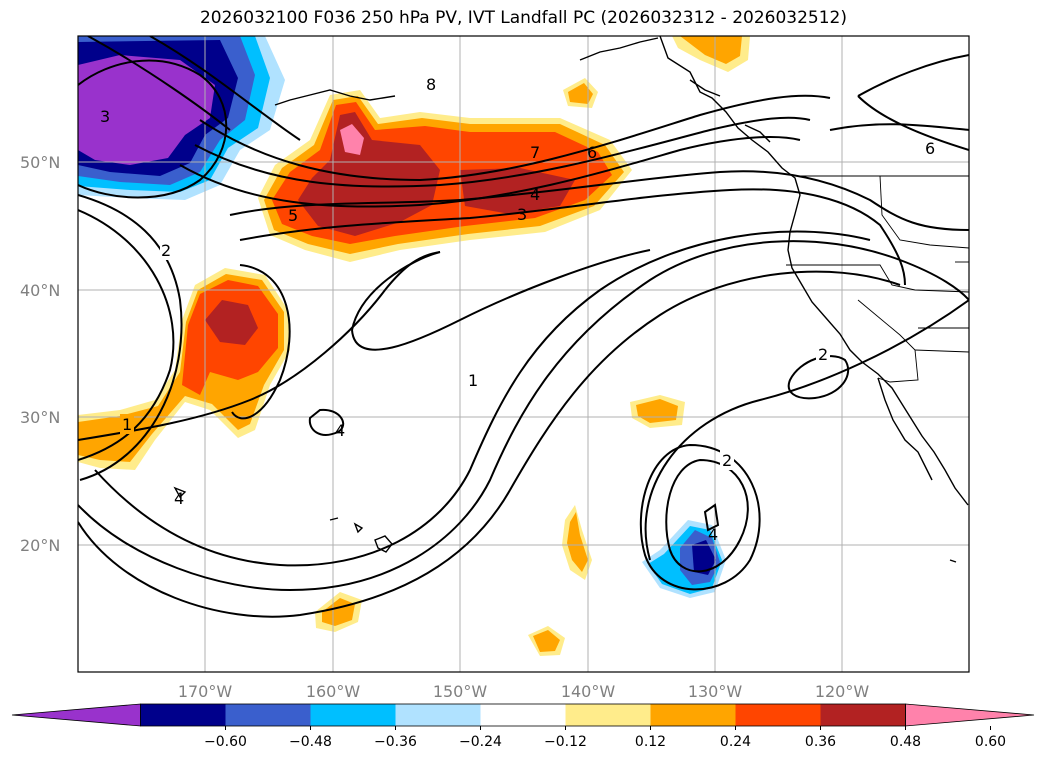 The image size is (1047, 765). Describe the element at coordinates (735, 742) in the screenshot. I see `colorbar-tick-label: 0.24` at that location.